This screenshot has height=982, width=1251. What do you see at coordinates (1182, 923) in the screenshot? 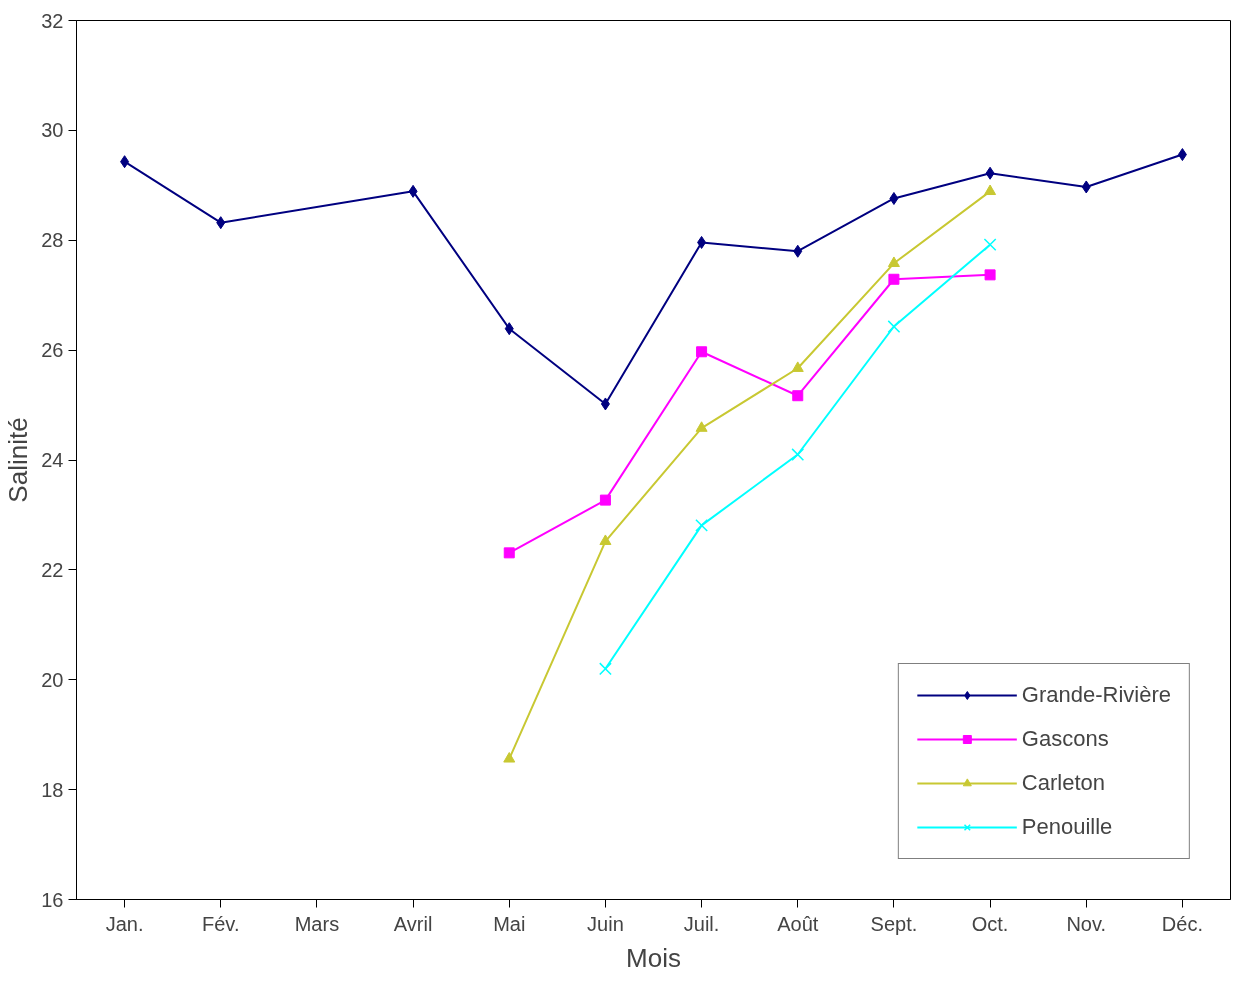
I see `x-tick-label: Déc.` at bounding box center [1182, 923].